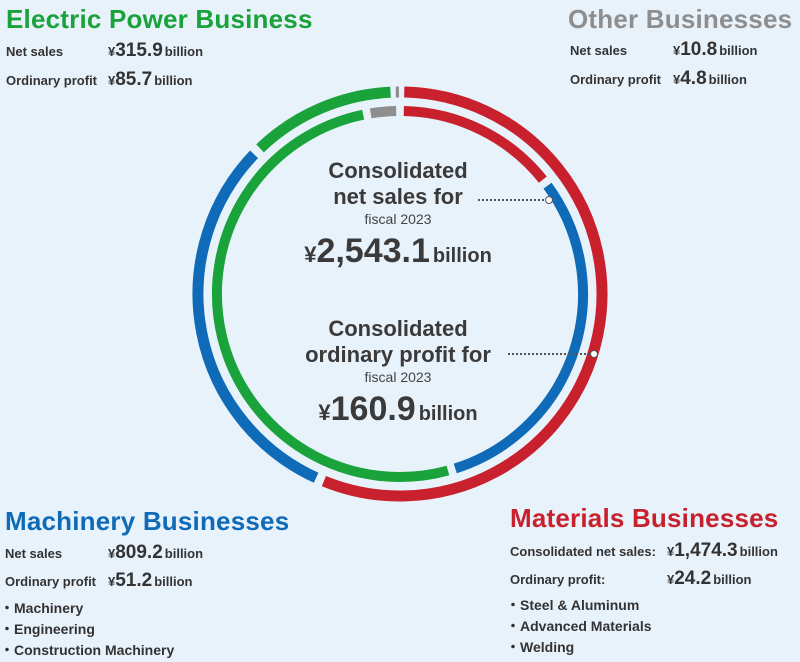 The image size is (800, 662). I want to click on net-sales-fiscal-year: fiscal 2023, so click(398, 219).